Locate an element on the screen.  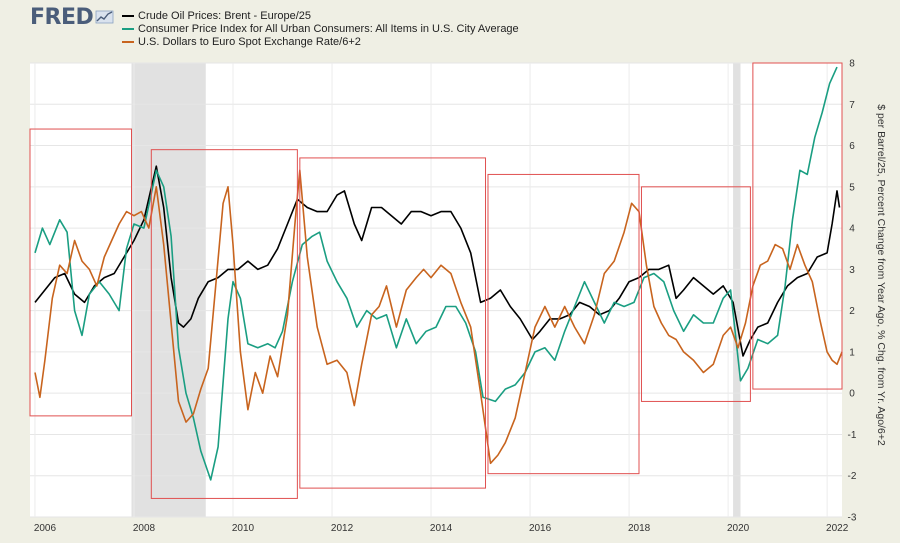
x-tick-label: 2010 is located at coordinates (243, 528).